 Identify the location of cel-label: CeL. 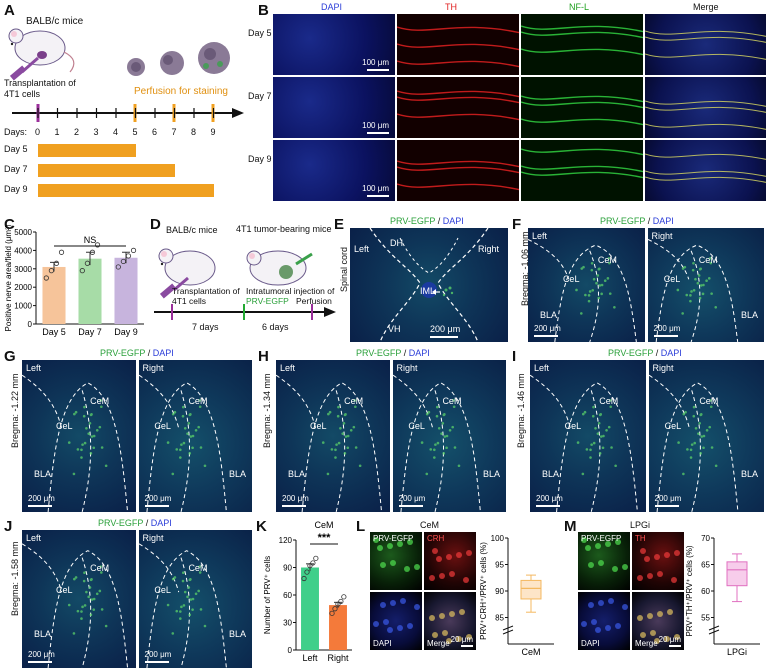
(162, 425).